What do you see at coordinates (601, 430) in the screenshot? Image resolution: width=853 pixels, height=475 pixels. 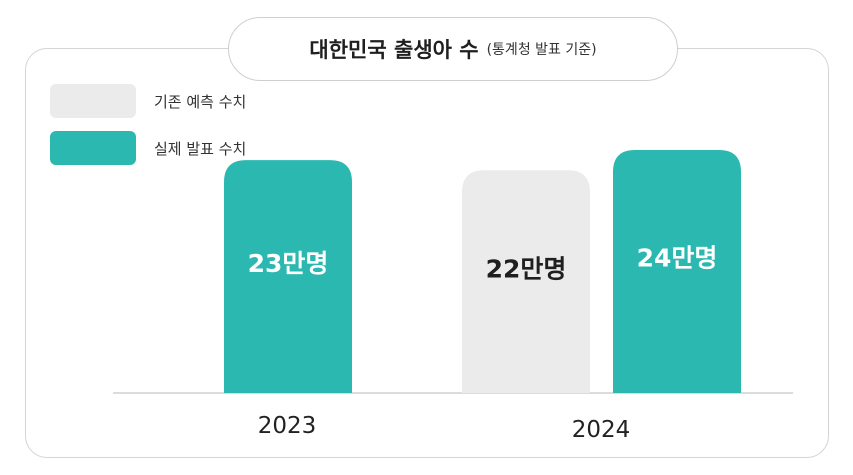 I see `x-tick-label-2024: 2024` at bounding box center [601, 430].